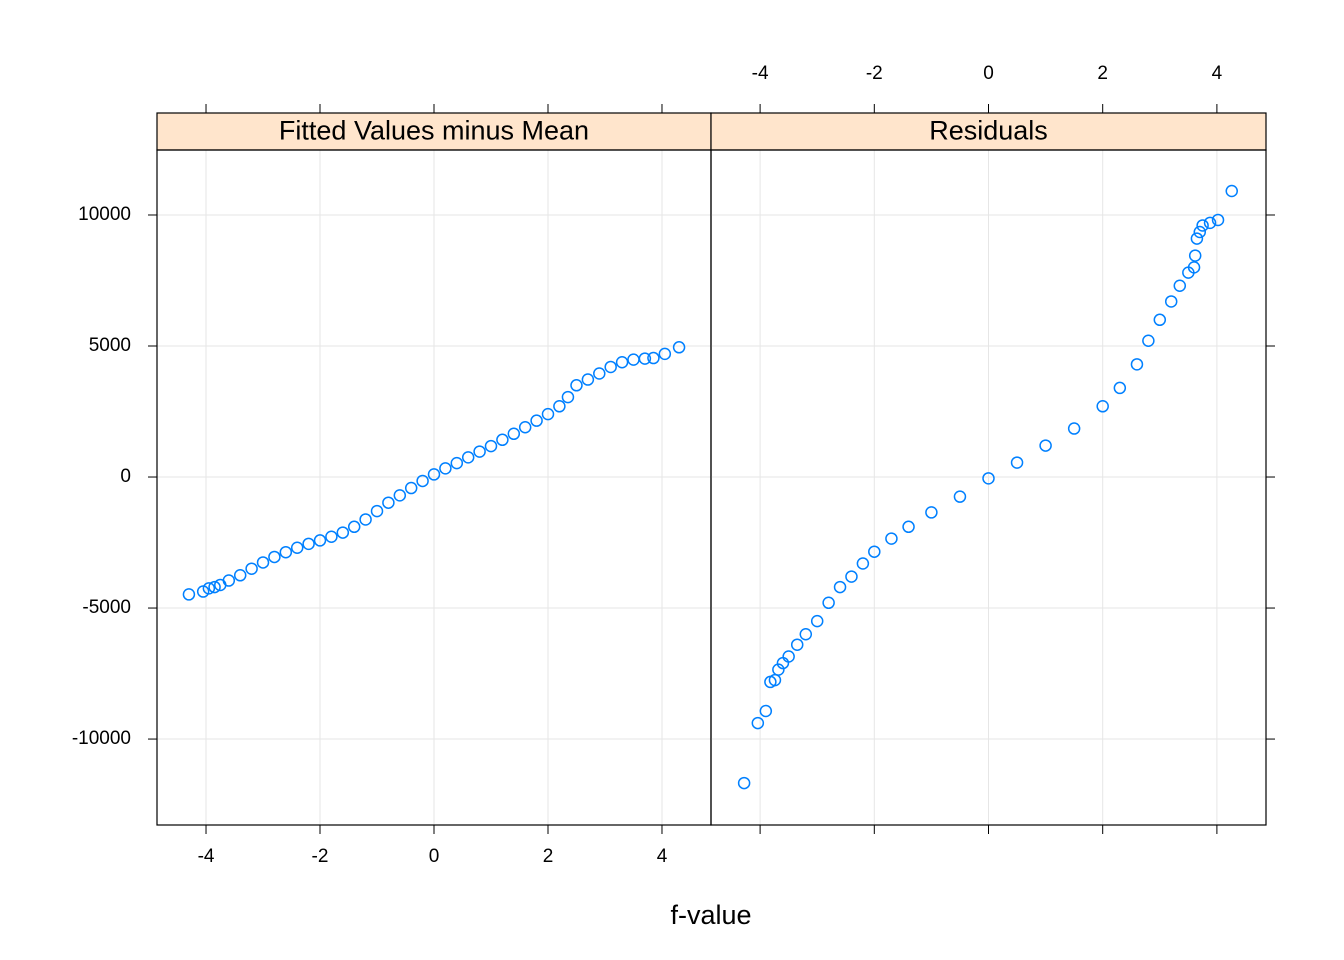  I want to click on y-tick-label: 10000, so click(104, 214).